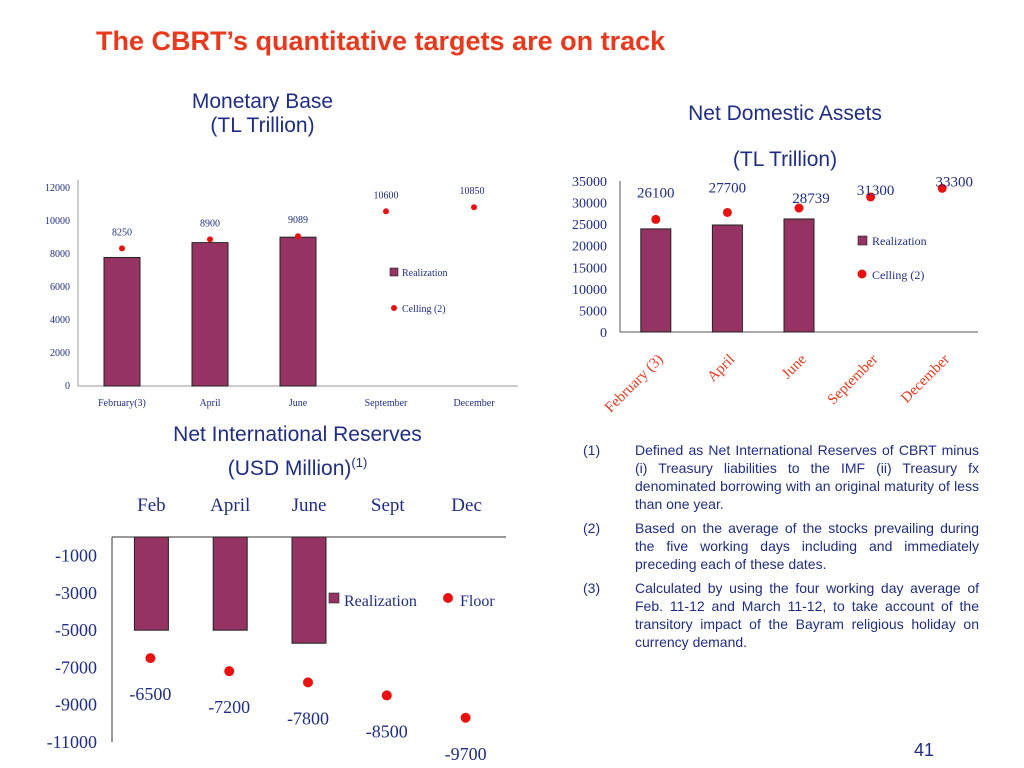  What do you see at coordinates (592, 588) in the screenshot?
I see `footnote-number: (3)` at bounding box center [592, 588].